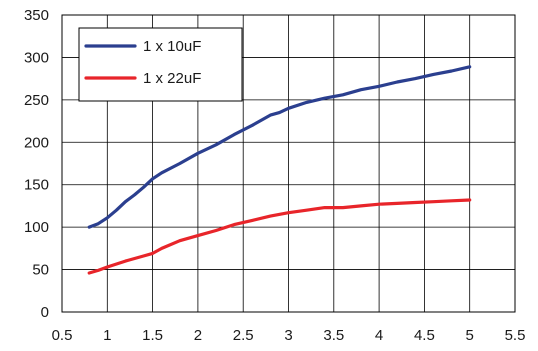  What do you see at coordinates (515, 335) in the screenshot?
I see `x-tick-label: 5.5` at bounding box center [515, 335].